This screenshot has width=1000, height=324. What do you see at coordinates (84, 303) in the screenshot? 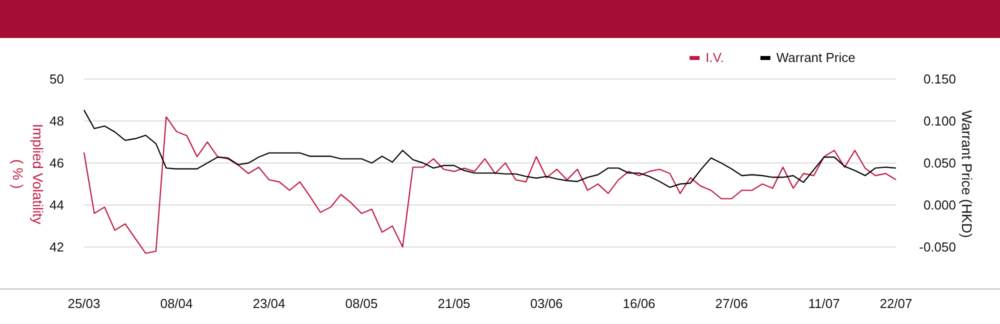
I see `x-tick-label: 25/03` at bounding box center [84, 303].